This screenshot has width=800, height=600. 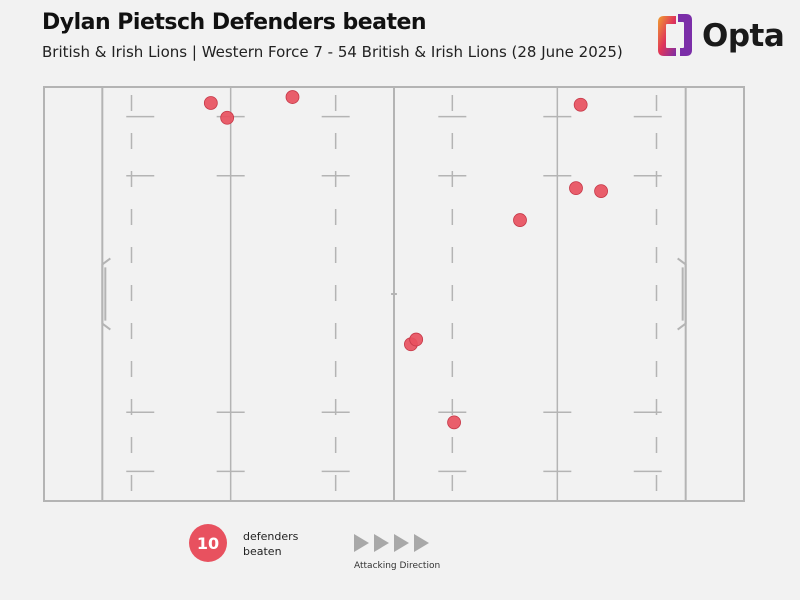 I want to click on legend-label-line1: defenders, so click(x=271, y=536).